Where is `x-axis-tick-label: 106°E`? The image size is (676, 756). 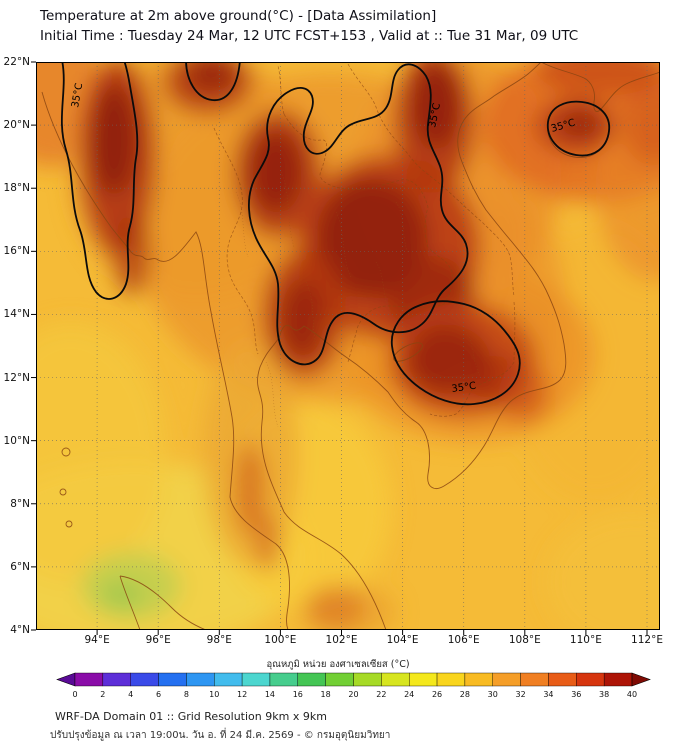 x-axis-tick-label: 106°E is located at coordinates (463, 640).